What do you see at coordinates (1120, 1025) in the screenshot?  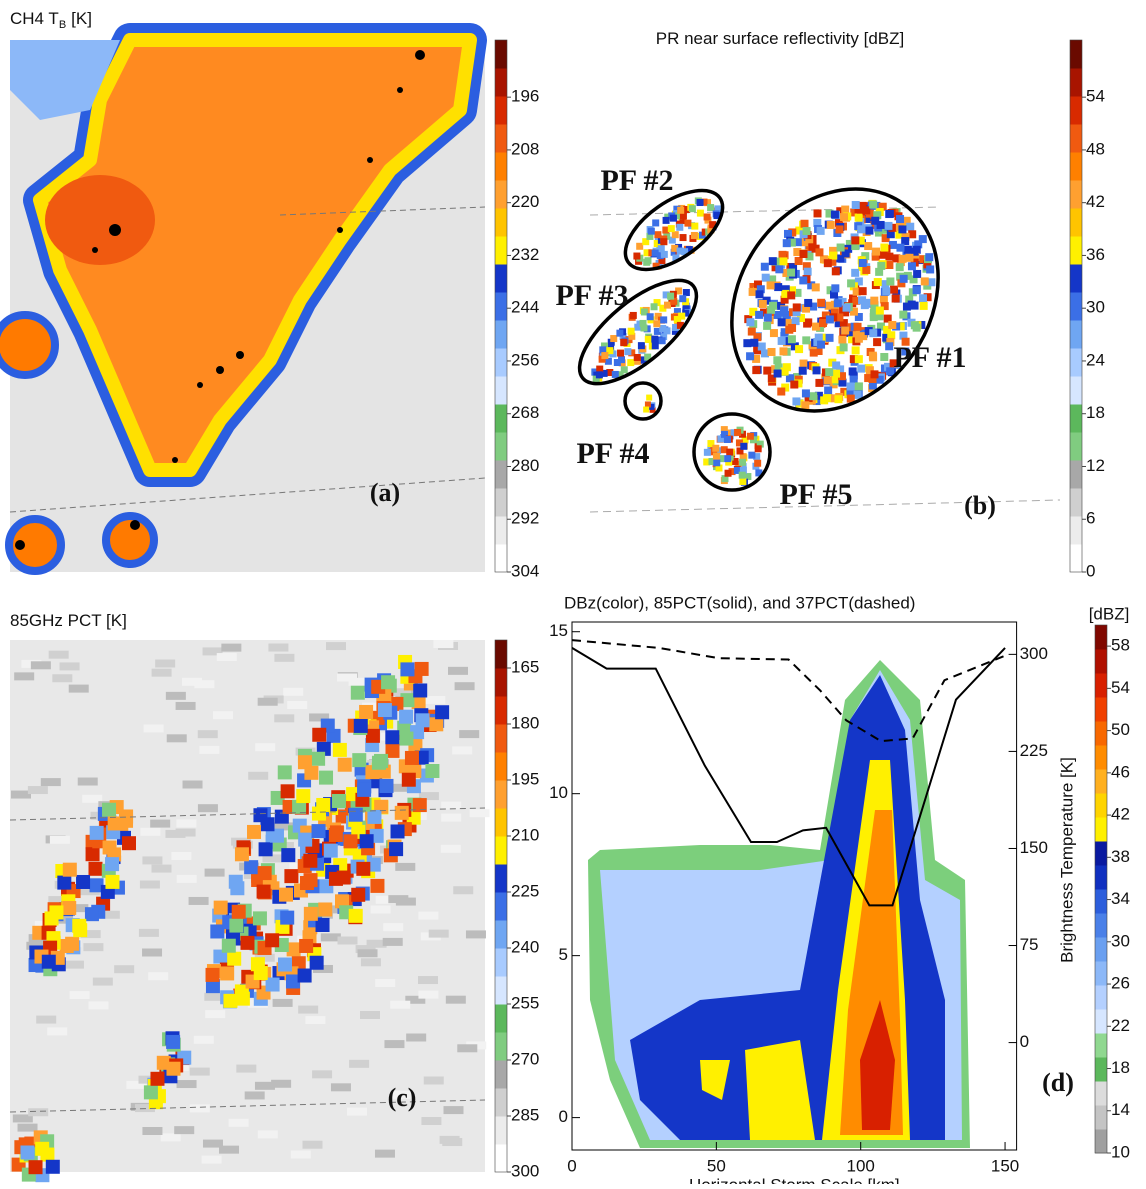 I see `colorbar-tick-label: 22` at bounding box center [1120, 1025].